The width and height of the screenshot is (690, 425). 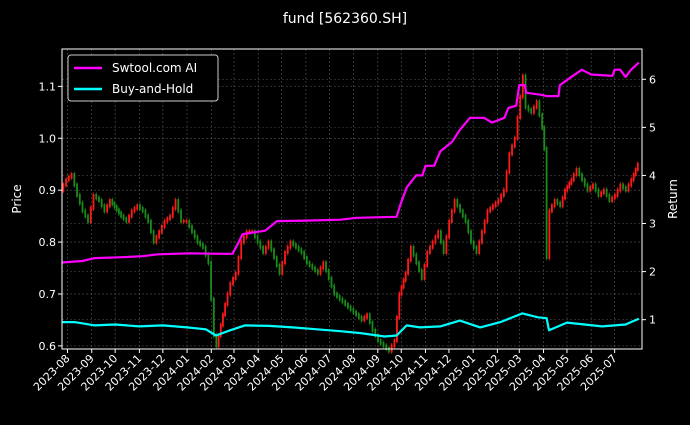 I want to click on y-axis-left: 0.6 0.7 0.8 0.9 1.0 1.1, so click(x=50, y=216).